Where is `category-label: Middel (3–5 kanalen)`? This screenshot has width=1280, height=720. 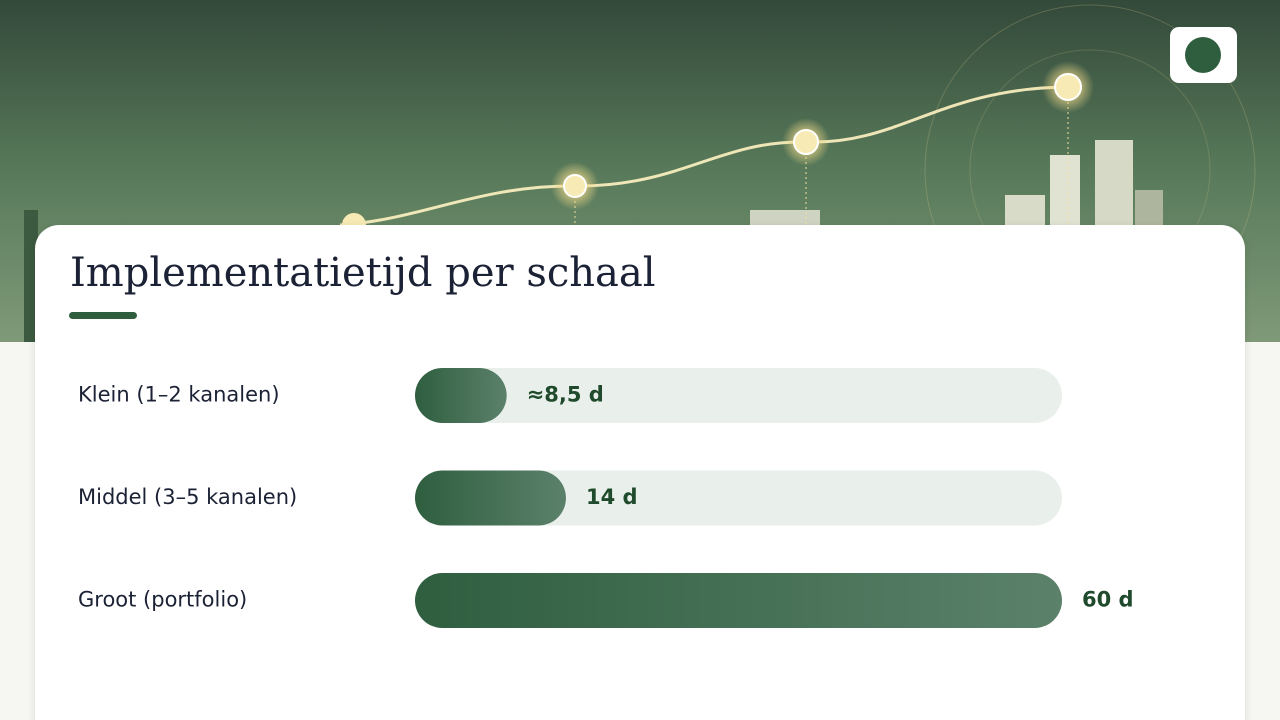
category-label: Middel (3–5 kanalen) is located at coordinates (187, 497).